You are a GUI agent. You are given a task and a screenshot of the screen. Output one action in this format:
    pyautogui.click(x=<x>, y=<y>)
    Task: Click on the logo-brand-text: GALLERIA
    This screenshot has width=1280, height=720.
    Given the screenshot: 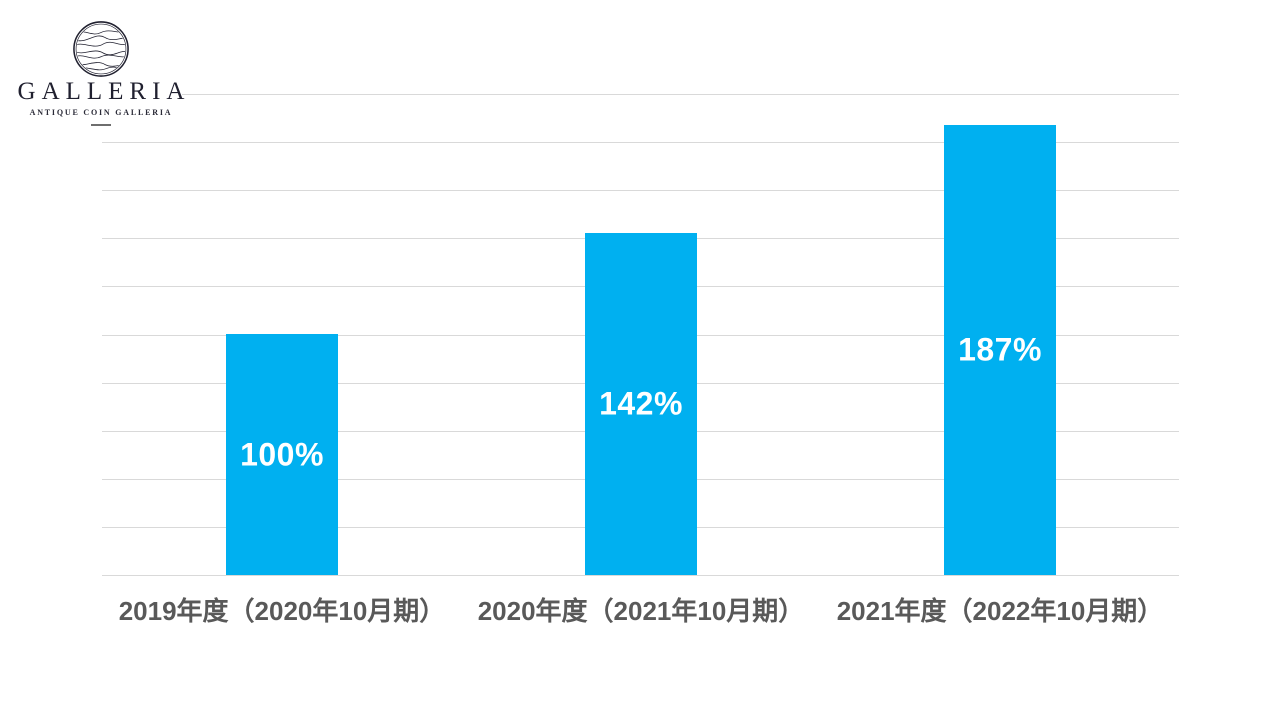 What is the action you would take?
    pyautogui.click(x=104, y=91)
    